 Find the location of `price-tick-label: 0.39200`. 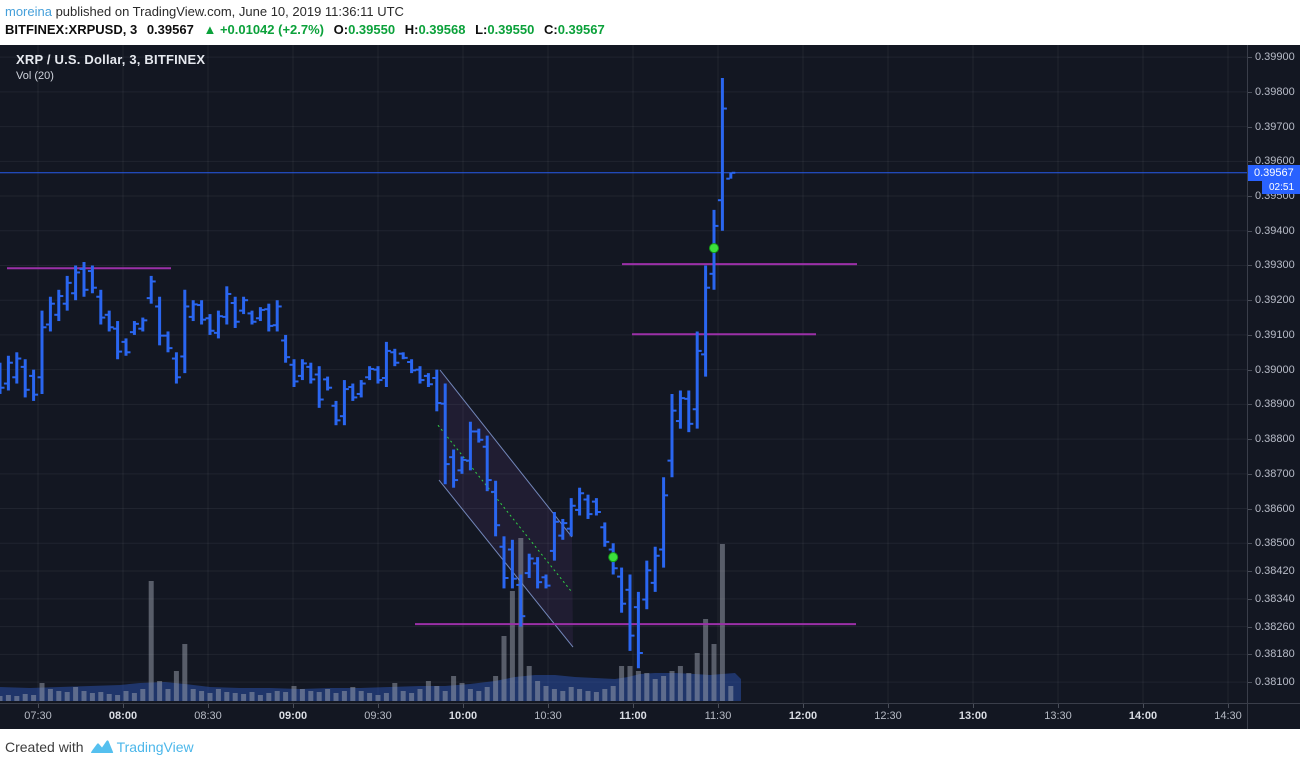

price-tick-label: 0.39200 is located at coordinates (1275, 300).